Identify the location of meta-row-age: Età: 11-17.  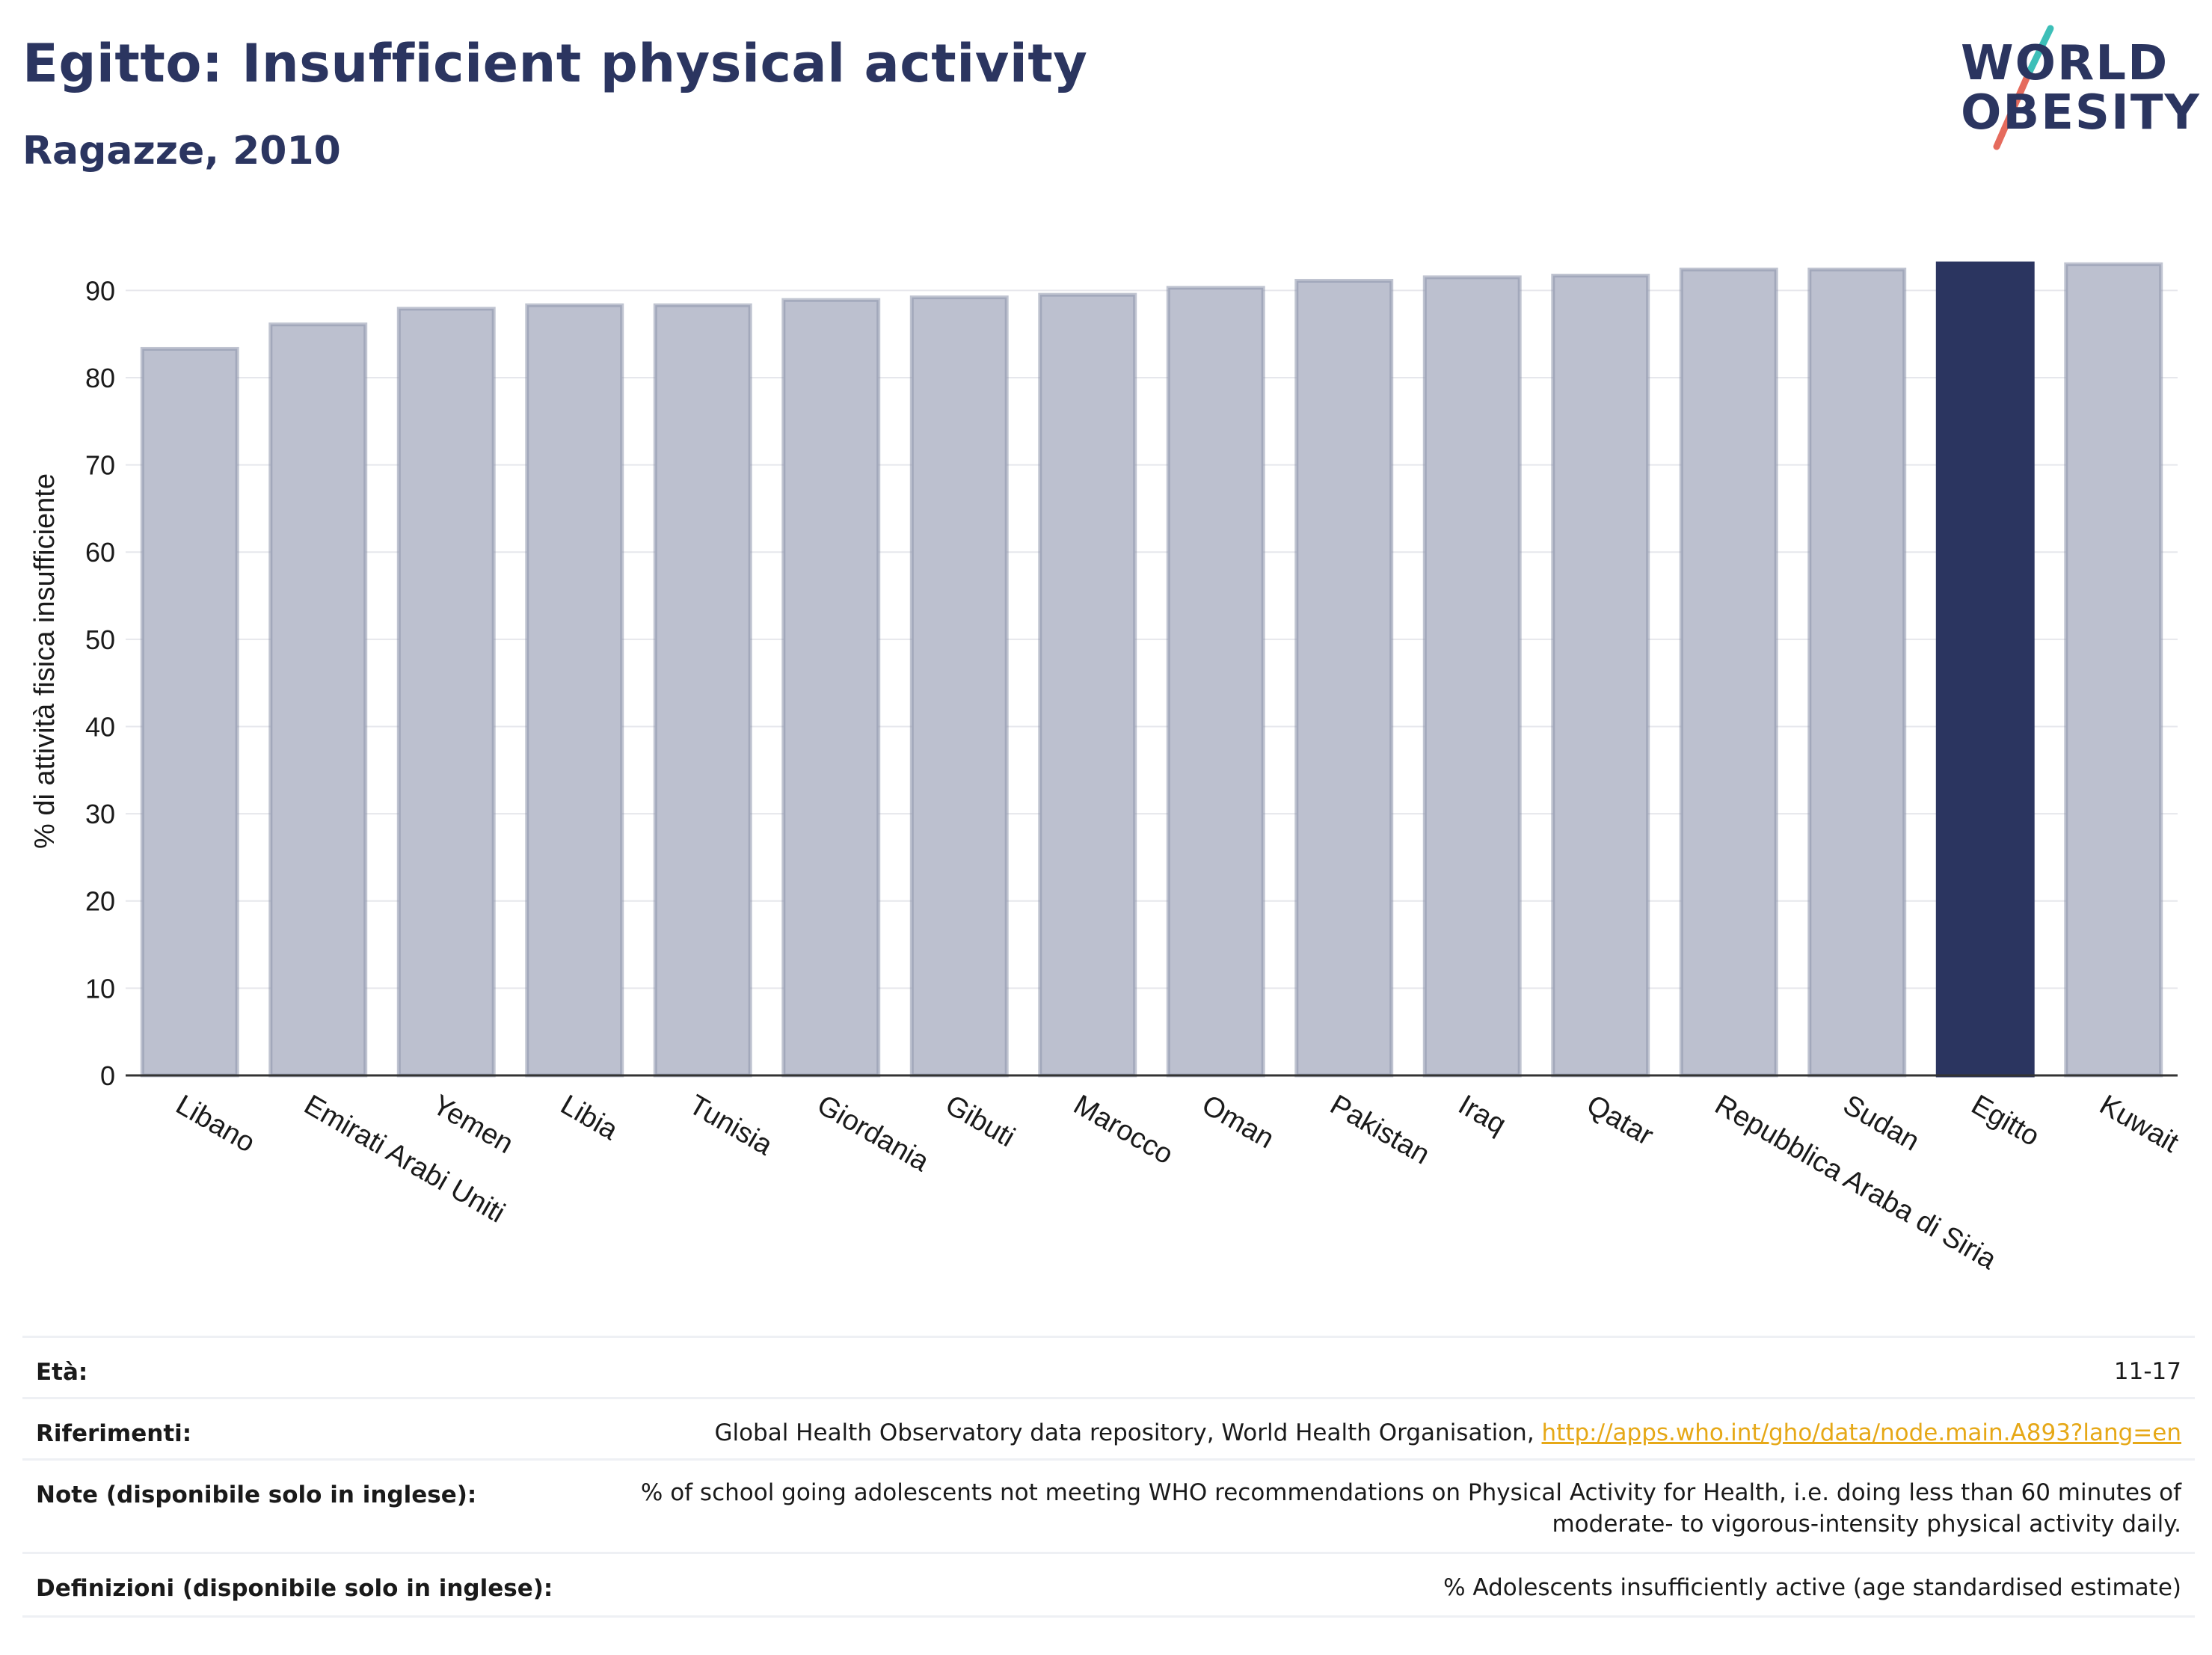
(1108, 1367).